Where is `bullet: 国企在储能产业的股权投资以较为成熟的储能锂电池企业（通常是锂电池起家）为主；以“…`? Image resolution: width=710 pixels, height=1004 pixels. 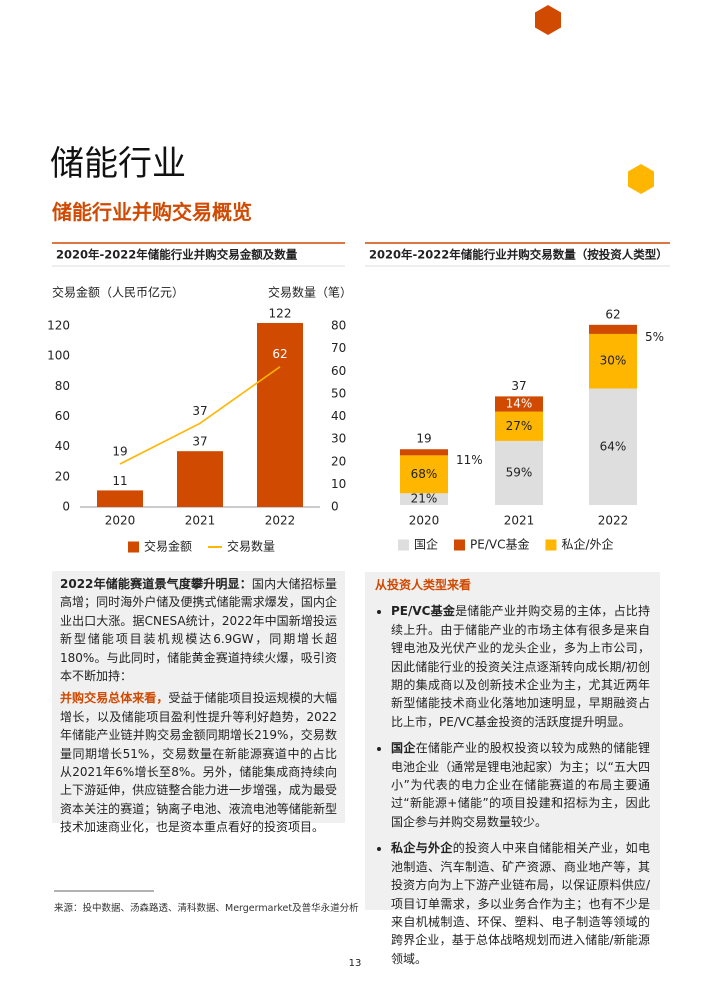 bullet: 国企在储能产业的股权投资以较为成熟的储能锂电池企业（通常是锂电池起家）为主；以“… is located at coordinates (520, 785).